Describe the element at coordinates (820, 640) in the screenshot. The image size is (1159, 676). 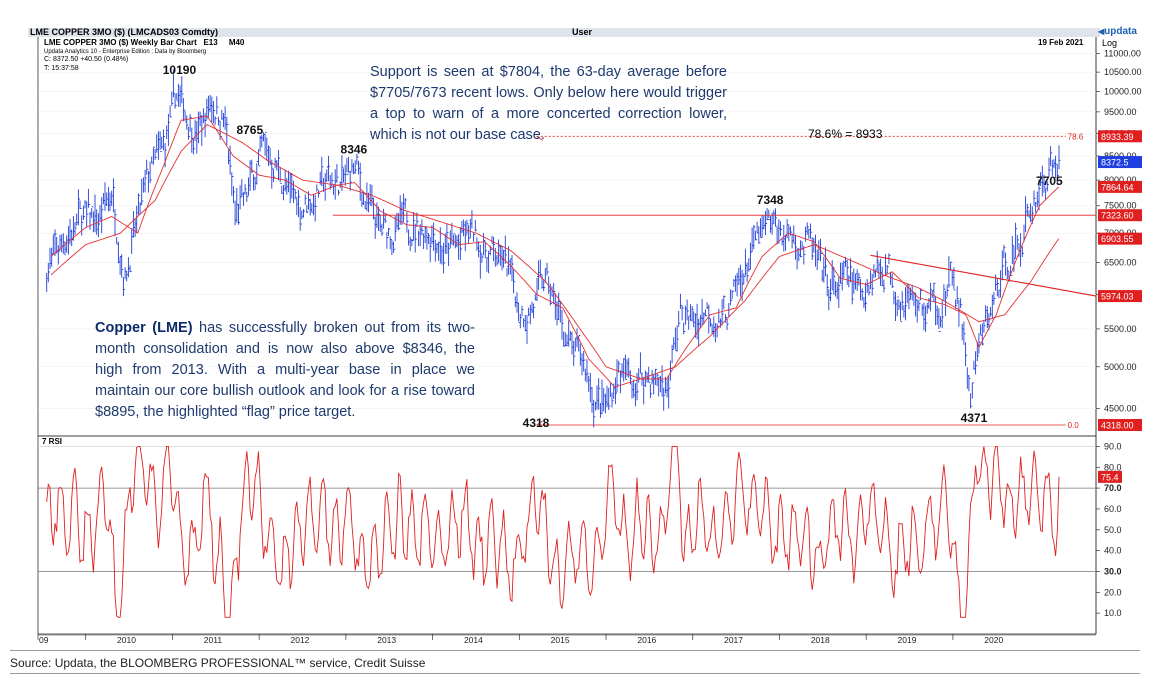
I see `year-label: 2018` at that location.